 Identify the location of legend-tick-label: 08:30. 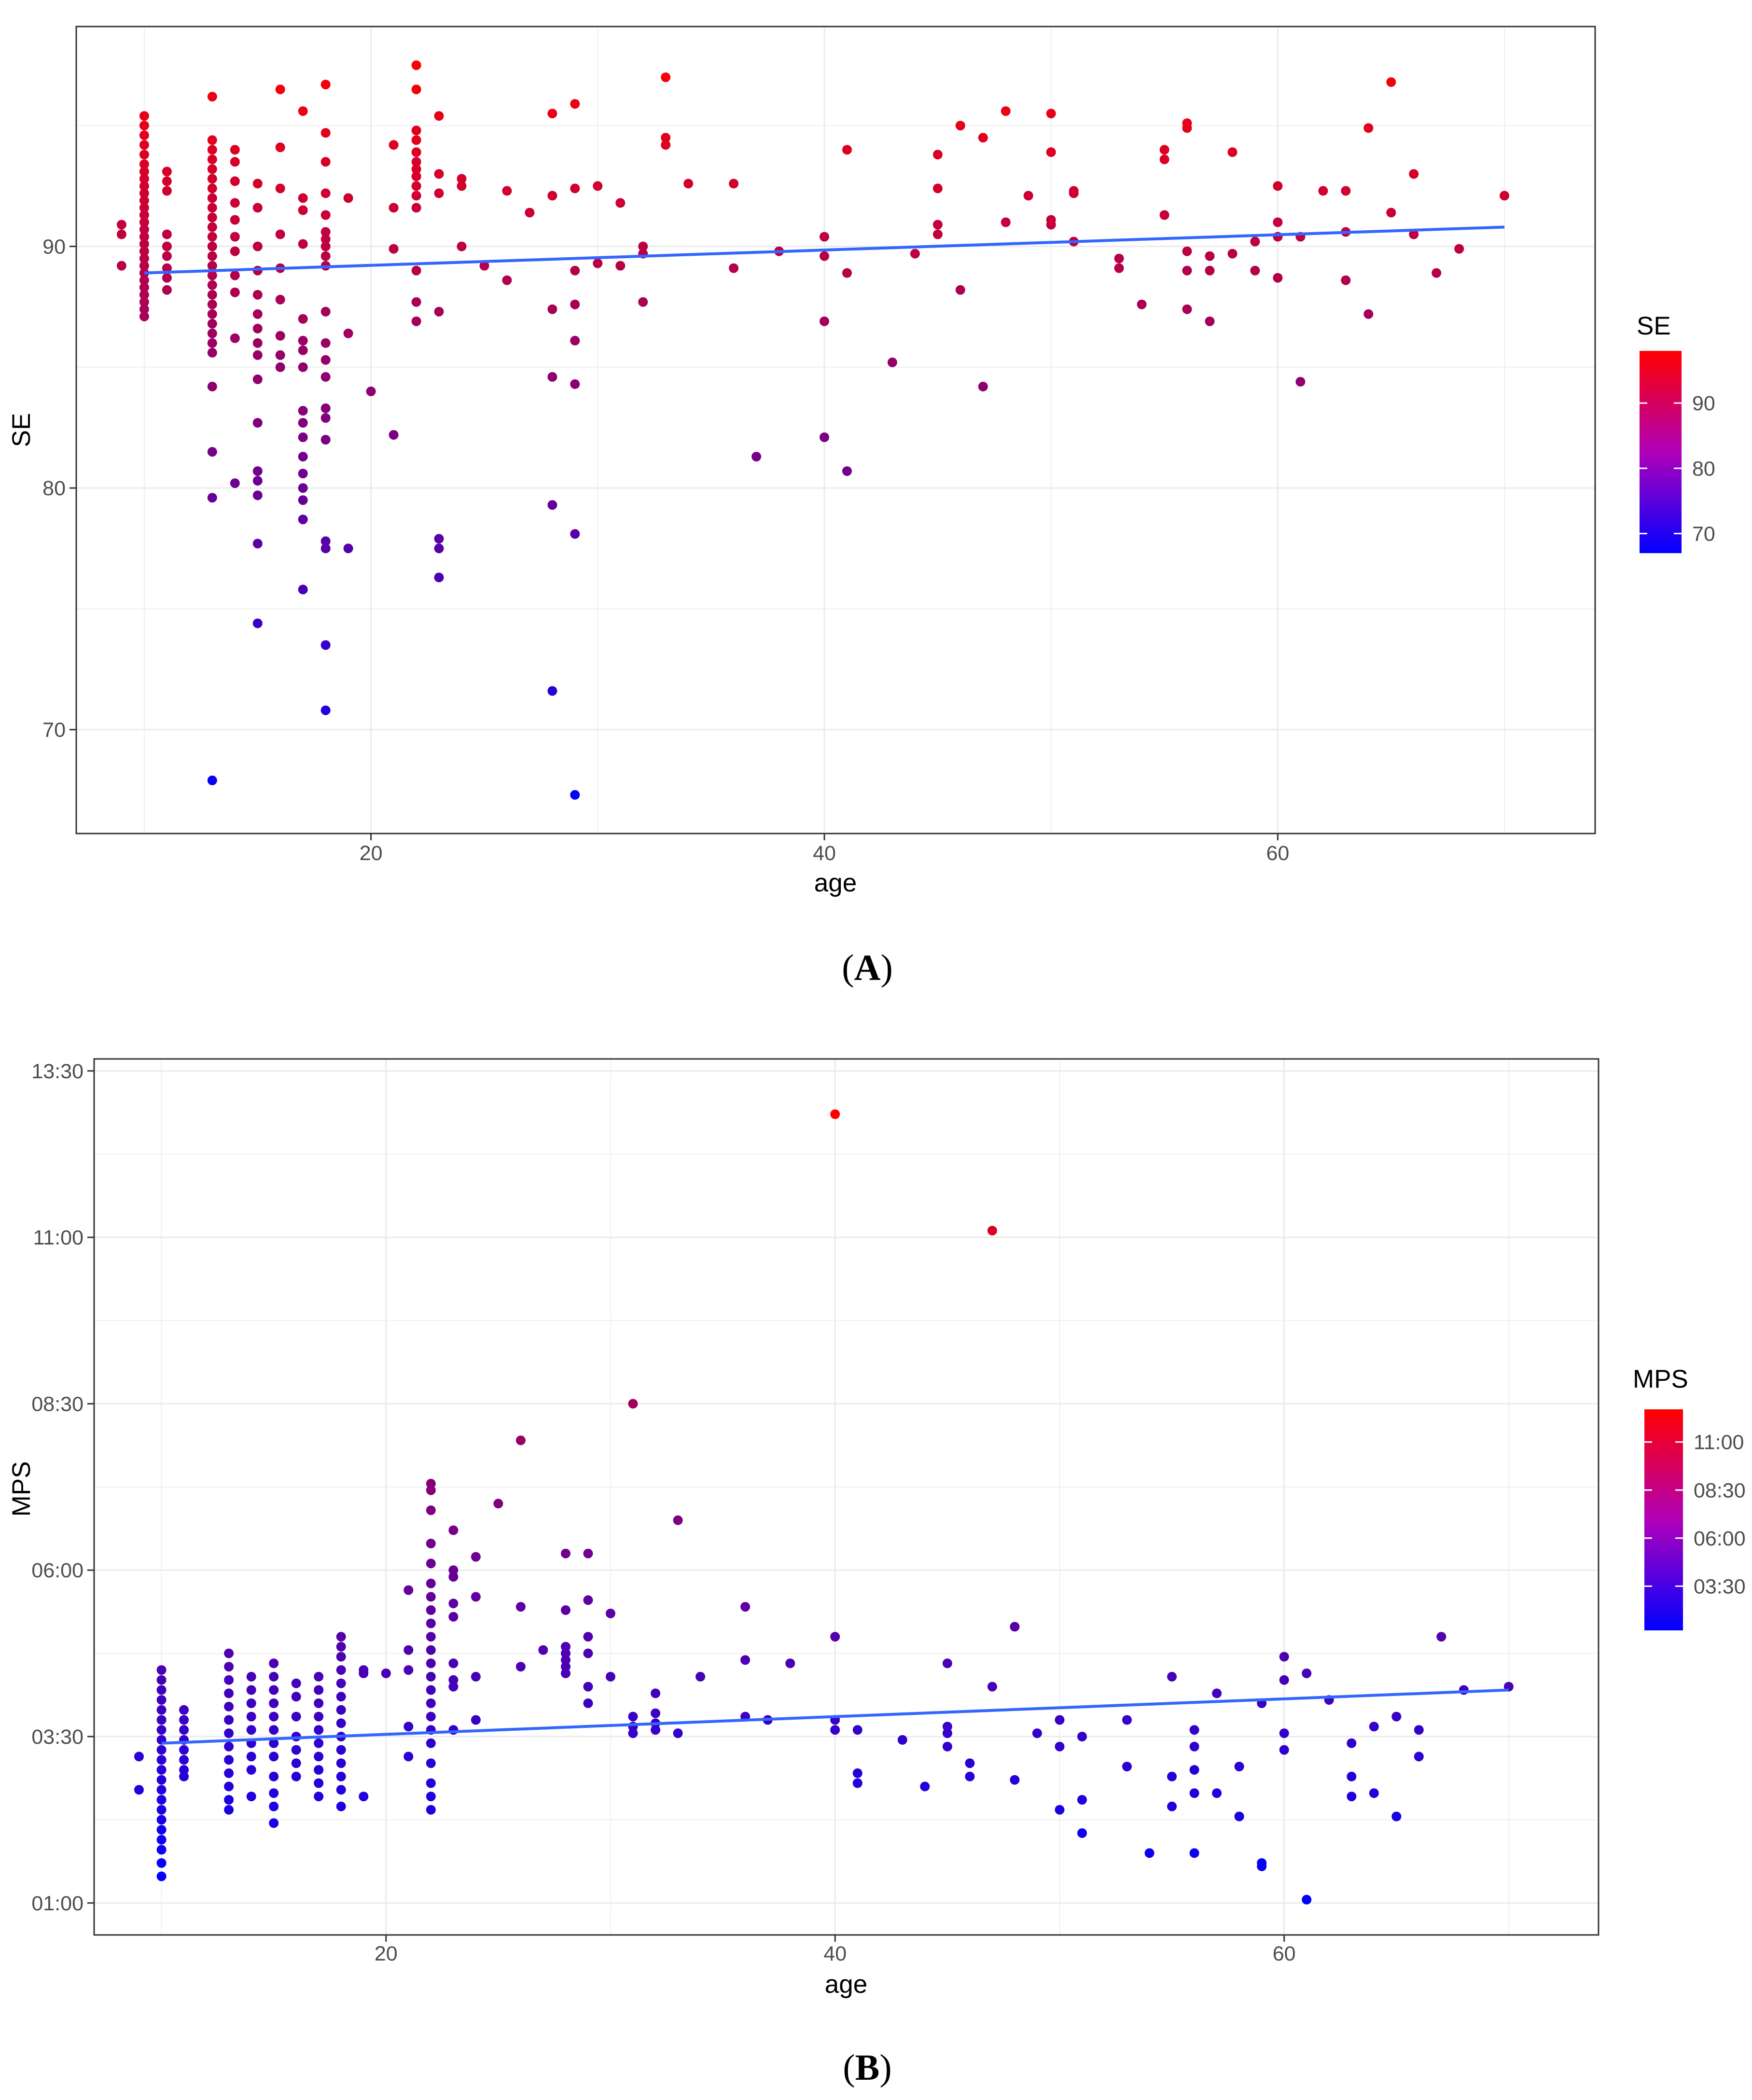
(1720, 1490).